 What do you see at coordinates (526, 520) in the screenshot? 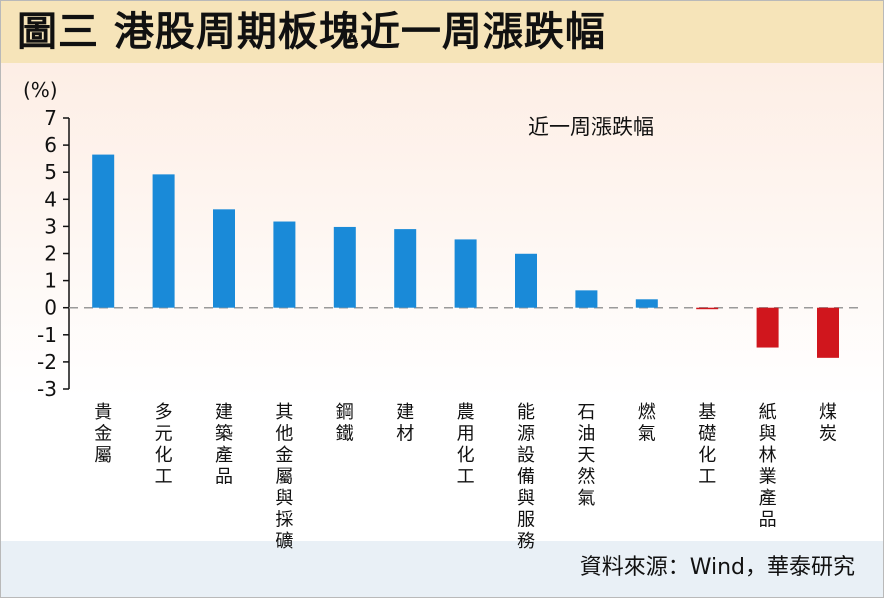
I see `category-label: 服` at bounding box center [526, 520].